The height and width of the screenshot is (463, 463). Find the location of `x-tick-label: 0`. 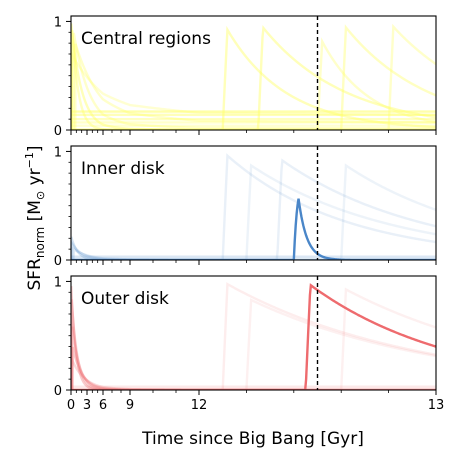

x-tick-label: 0 is located at coordinates (71, 405).